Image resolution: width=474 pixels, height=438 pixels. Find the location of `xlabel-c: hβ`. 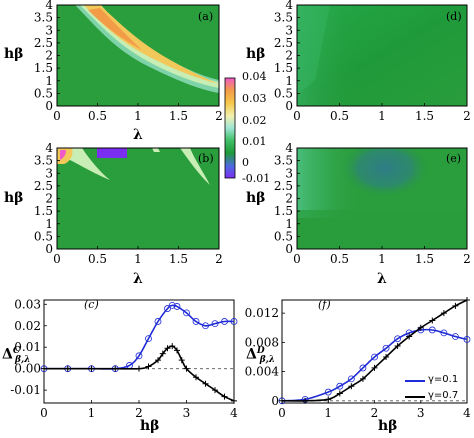

xlabel-c: hβ is located at coordinates (150, 426).